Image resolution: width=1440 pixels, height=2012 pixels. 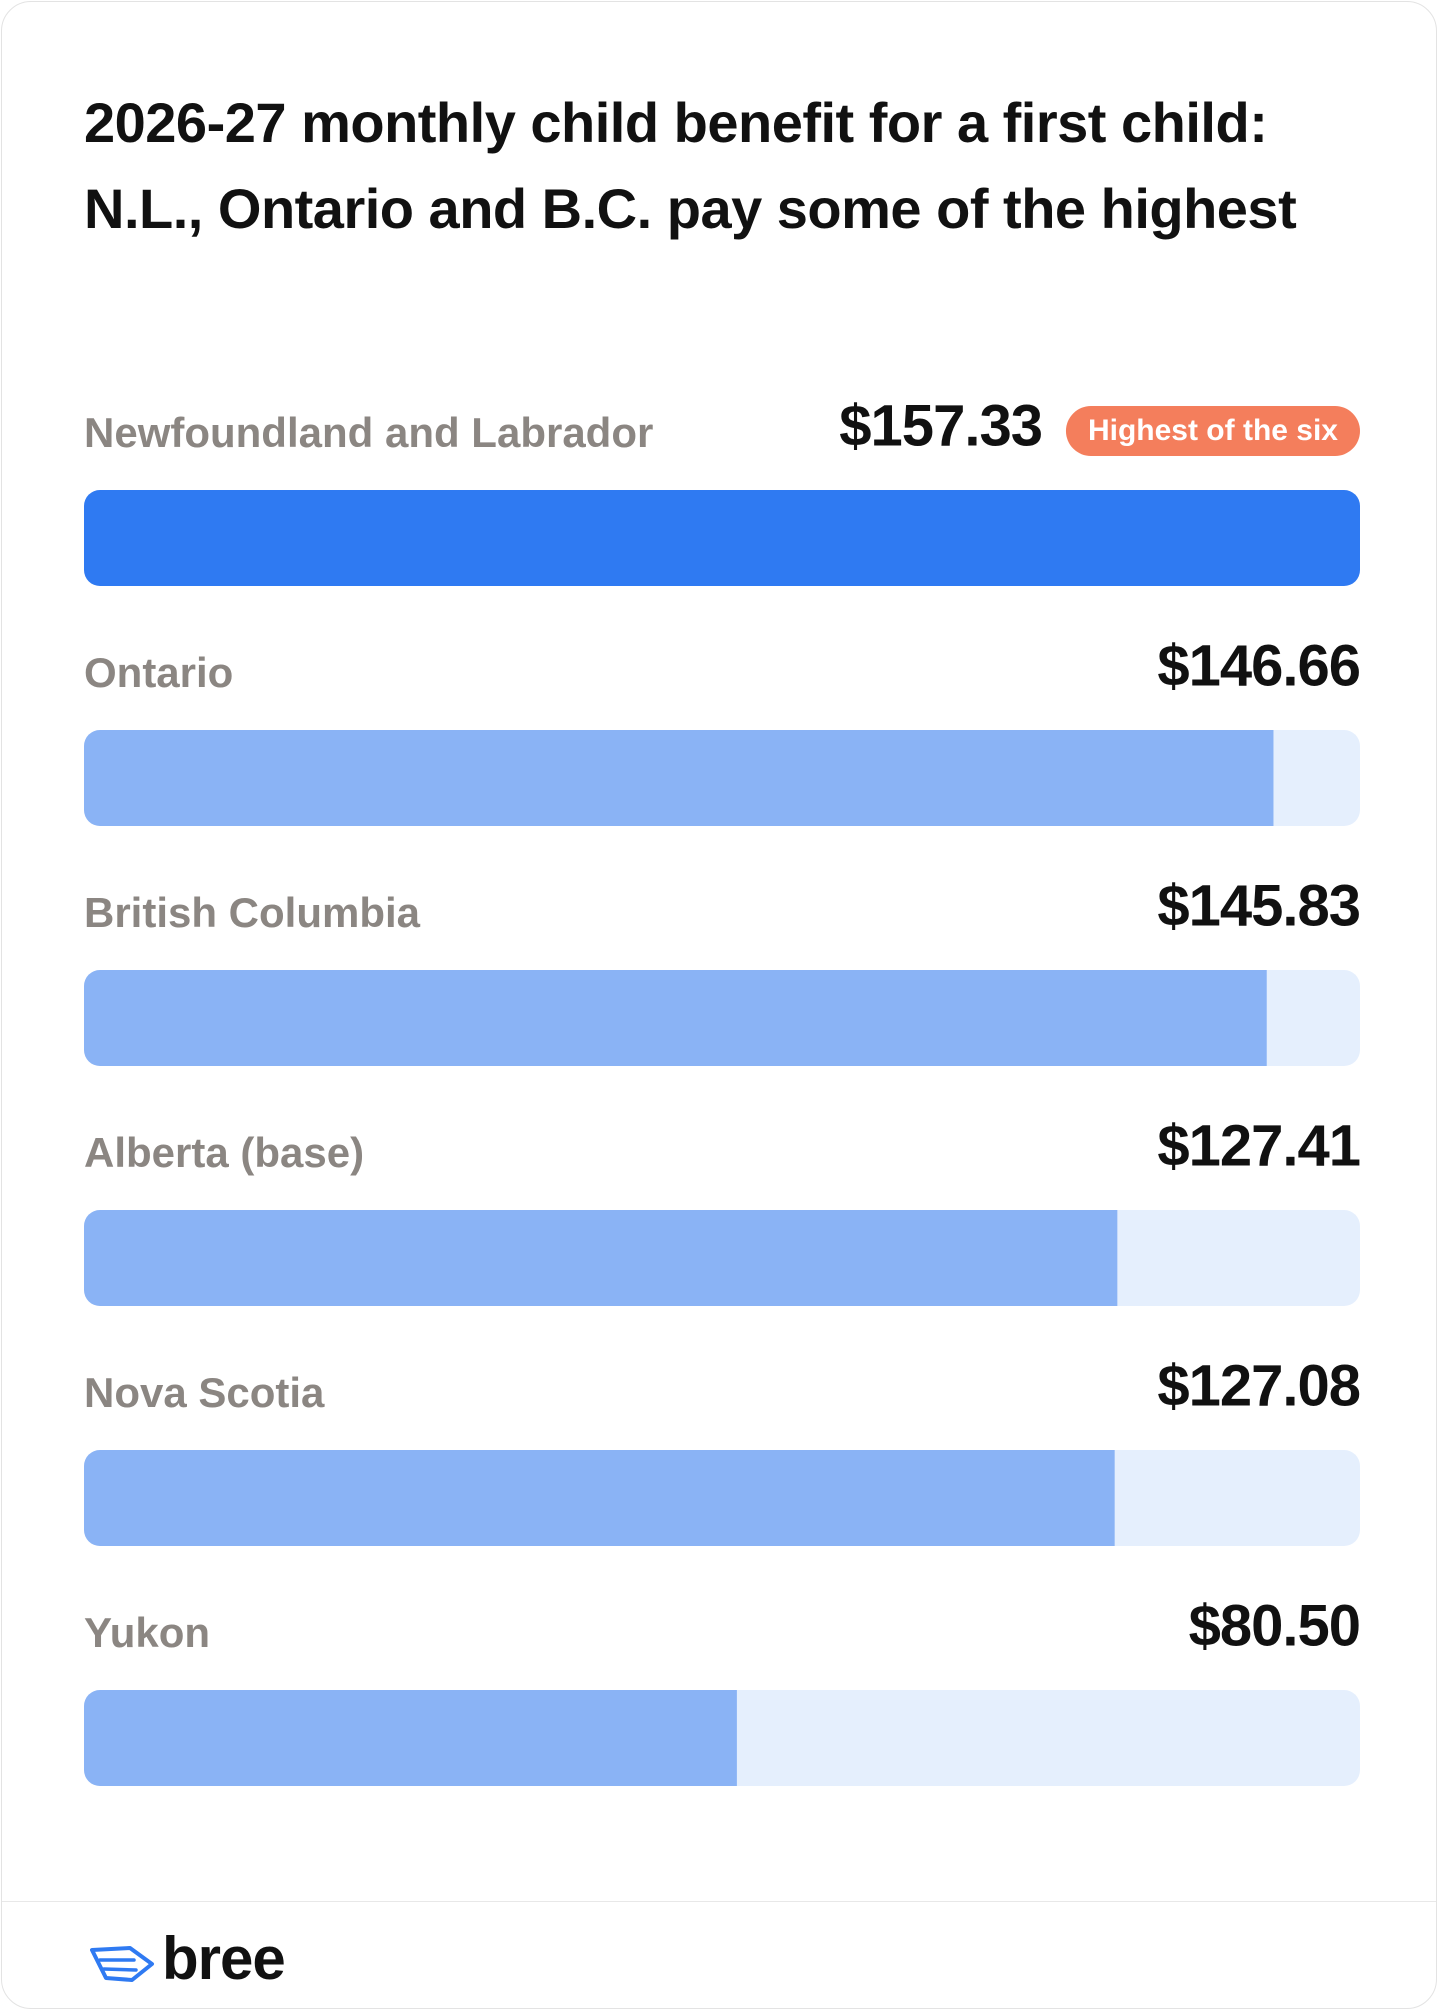 I want to click on category-label: Ontario, so click(x=158, y=672).